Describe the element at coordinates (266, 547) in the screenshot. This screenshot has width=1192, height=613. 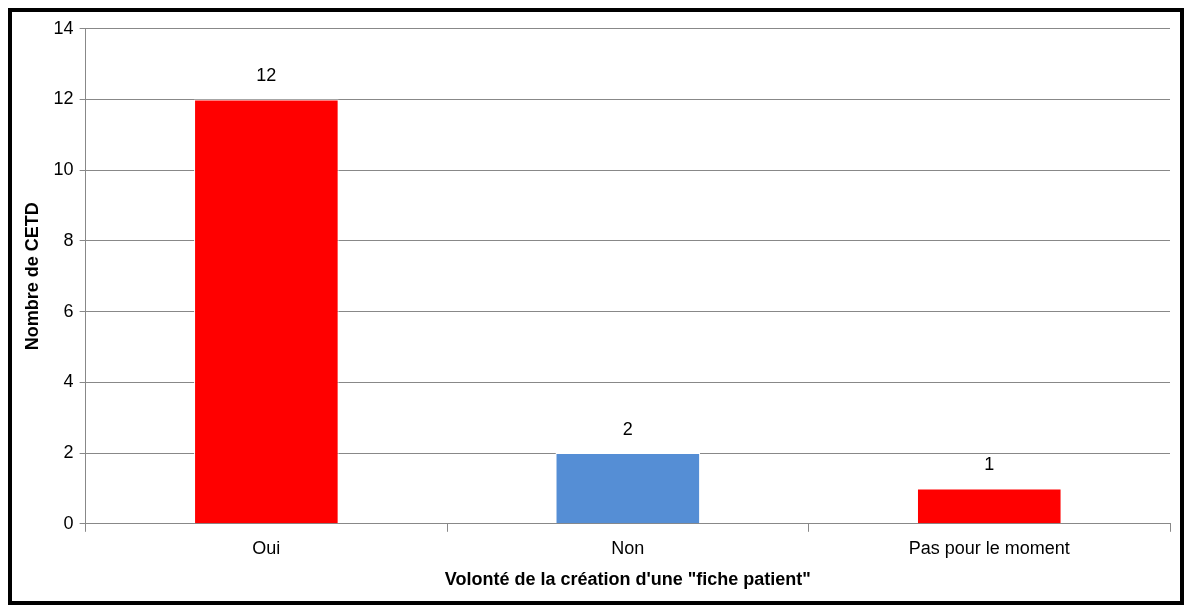
I see `x-tick-label: Oui` at that location.